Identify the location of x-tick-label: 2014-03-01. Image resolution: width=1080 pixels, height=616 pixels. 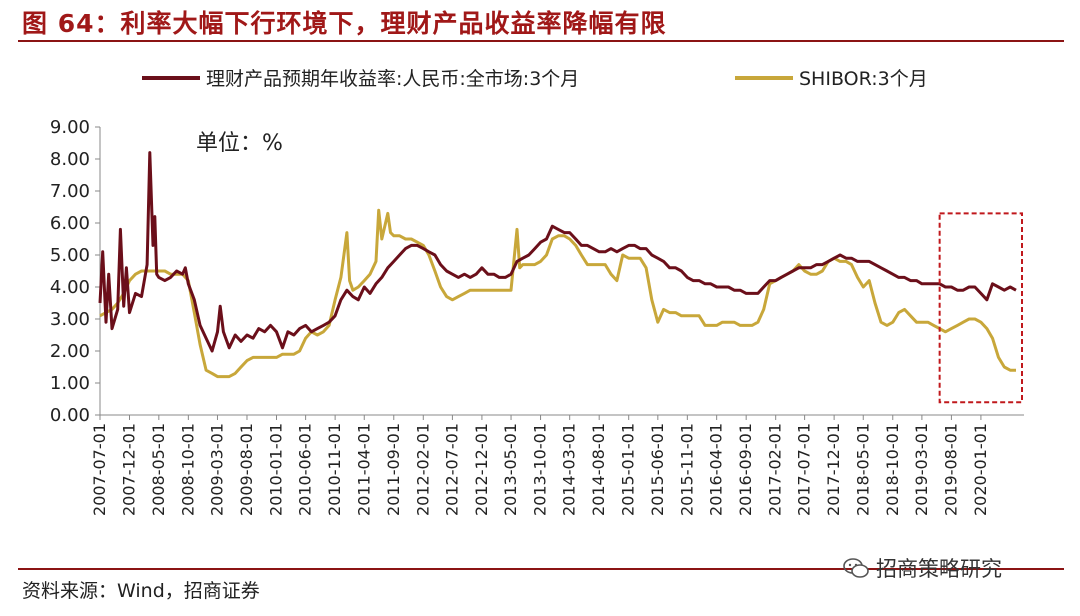
(569, 469).